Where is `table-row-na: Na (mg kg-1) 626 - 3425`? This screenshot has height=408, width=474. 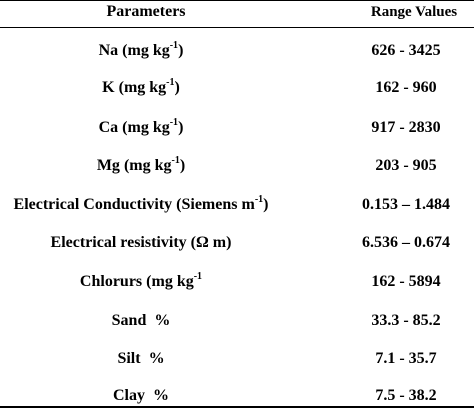 table-row-na: Na (mg kg-1) 626 - 3425 is located at coordinates (237, 51).